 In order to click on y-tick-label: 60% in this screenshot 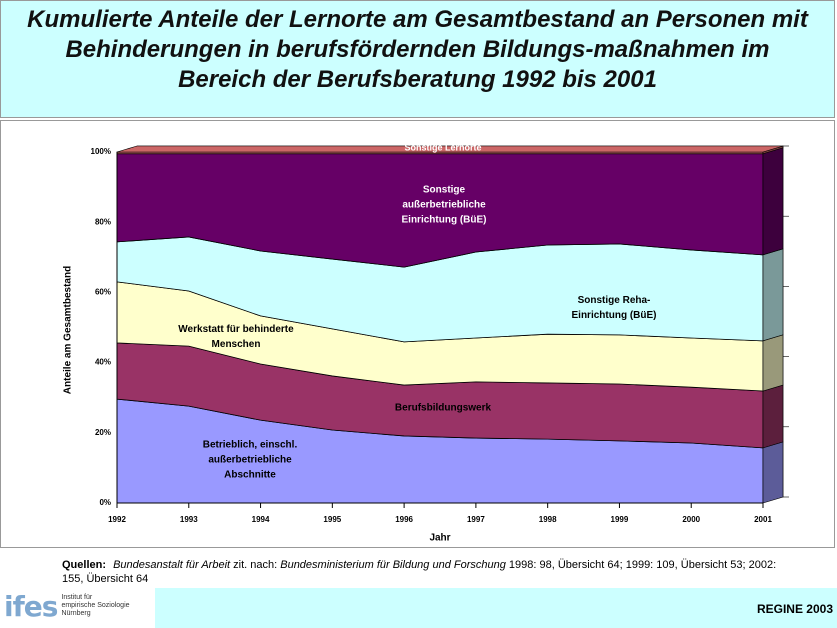, I will do `click(103, 292)`.